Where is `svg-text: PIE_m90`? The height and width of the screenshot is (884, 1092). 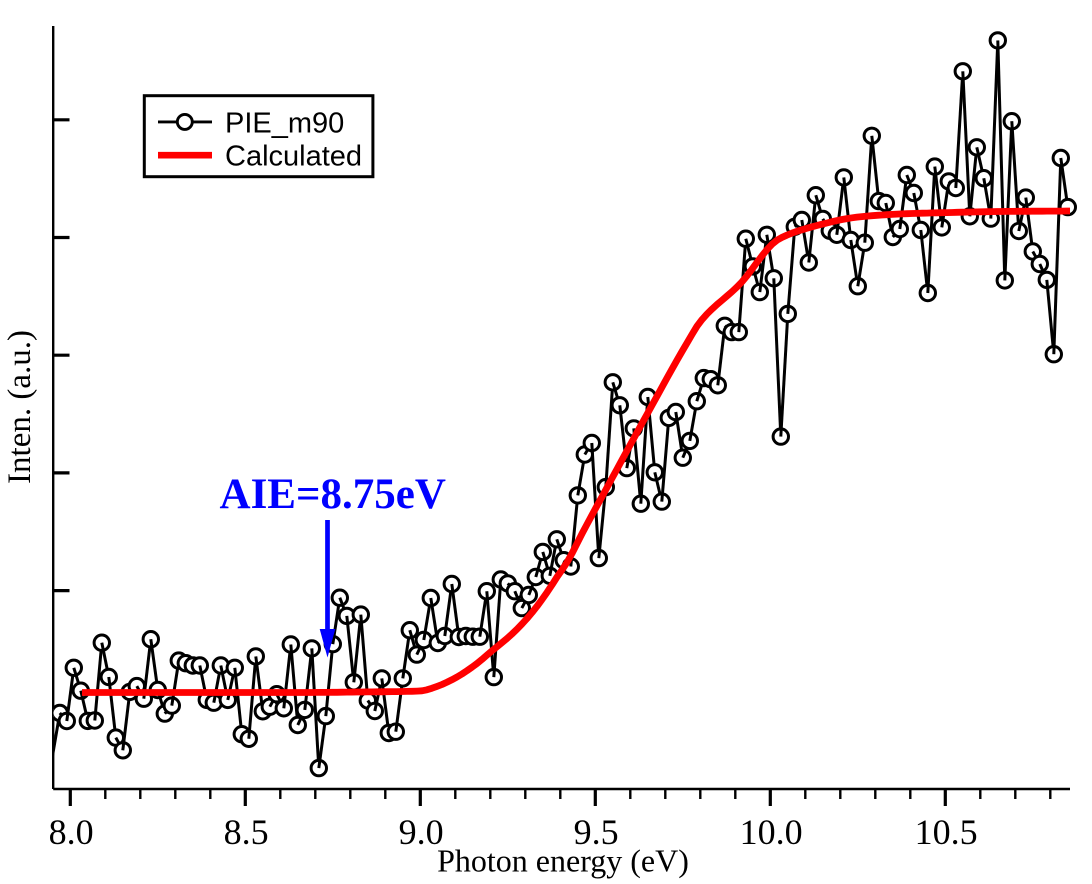
svg-text: PIE_m90 is located at coordinates (284, 124).